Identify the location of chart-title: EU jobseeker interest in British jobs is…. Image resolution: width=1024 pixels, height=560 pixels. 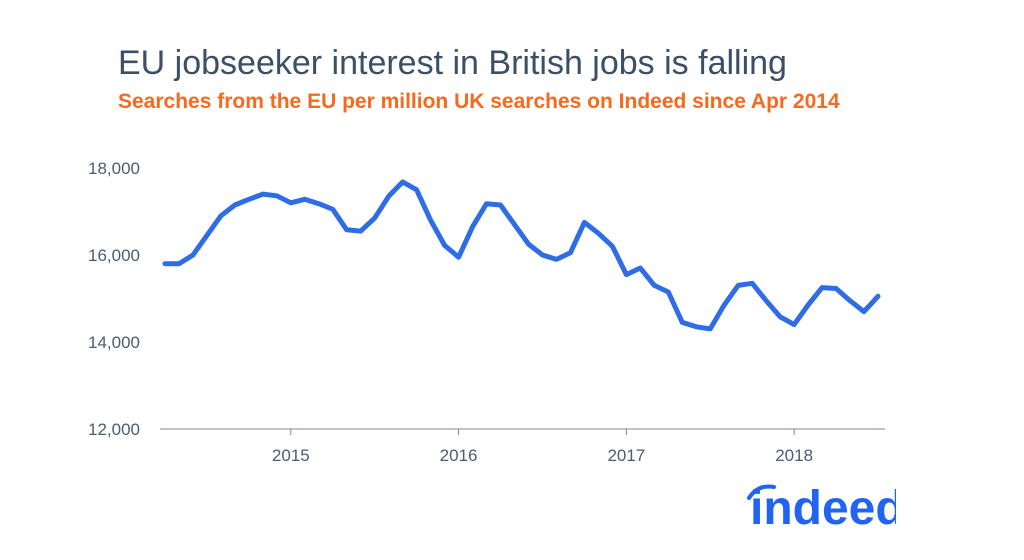
(452, 63).